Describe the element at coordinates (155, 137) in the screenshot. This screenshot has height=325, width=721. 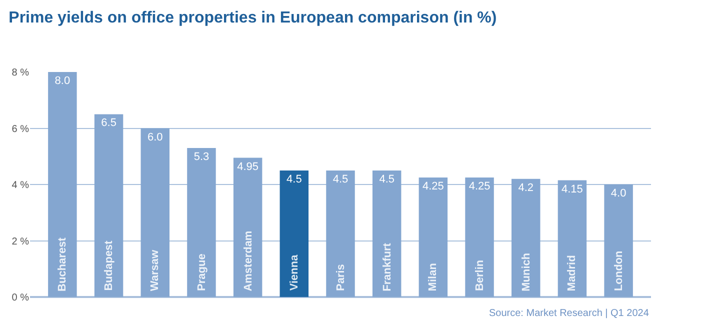
I see `data-label: 6.0` at that location.